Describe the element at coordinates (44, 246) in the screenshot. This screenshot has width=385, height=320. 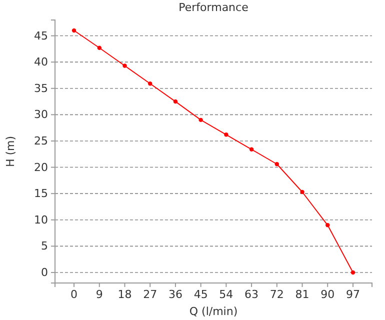
I see `y-tick-label: 5` at that location.